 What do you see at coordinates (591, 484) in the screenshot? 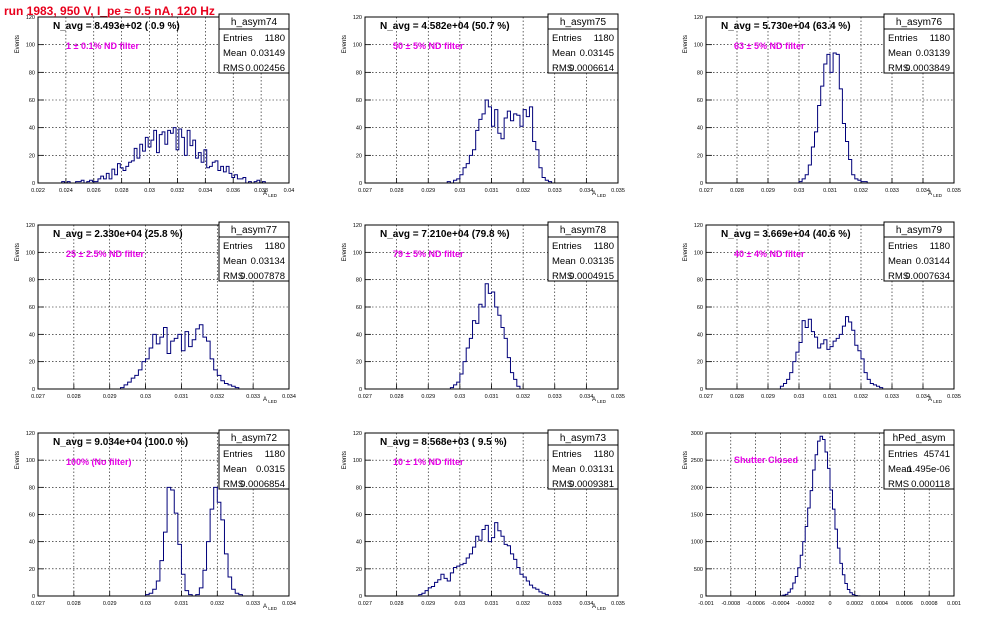
I see `stats-value-rms: 0.0009381` at bounding box center [591, 484].